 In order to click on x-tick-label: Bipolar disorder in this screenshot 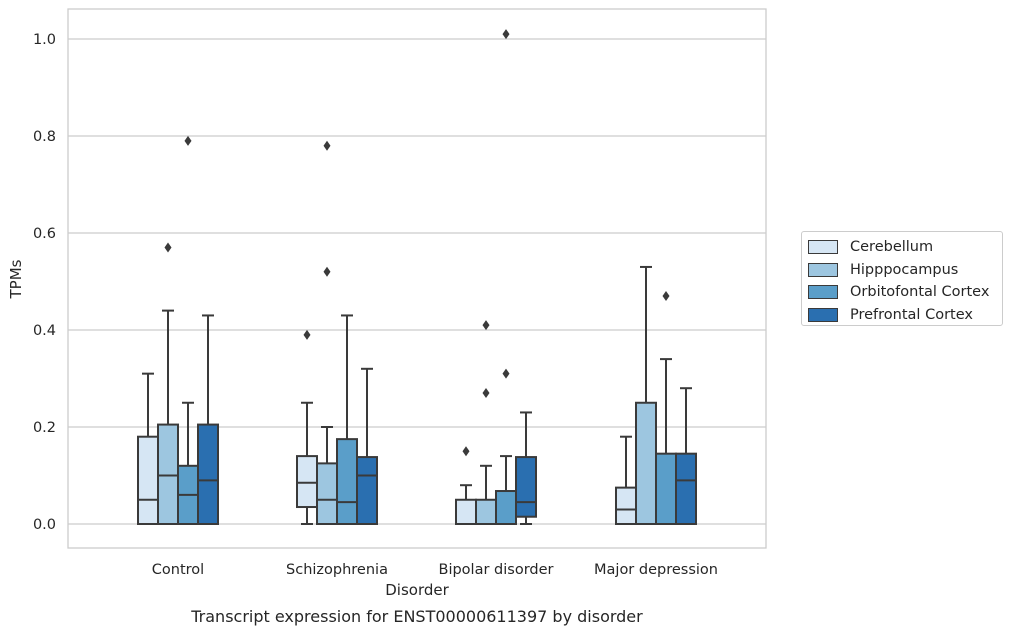, I will do `click(496, 570)`.